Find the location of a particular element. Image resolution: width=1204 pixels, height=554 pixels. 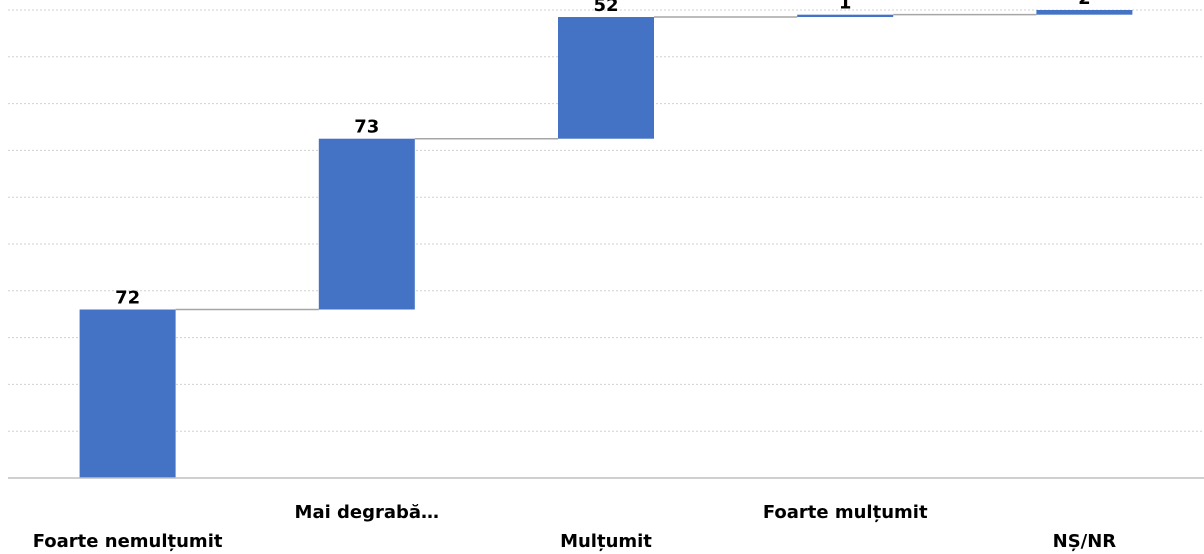

category-label-foarte-nemultumit: Foarte nemulțumit is located at coordinates (128, 541).